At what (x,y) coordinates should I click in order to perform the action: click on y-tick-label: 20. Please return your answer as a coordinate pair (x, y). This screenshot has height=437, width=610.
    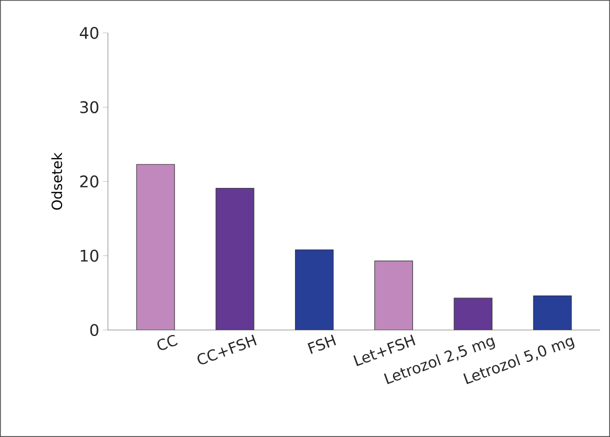
    Looking at the image, I should click on (89, 181).